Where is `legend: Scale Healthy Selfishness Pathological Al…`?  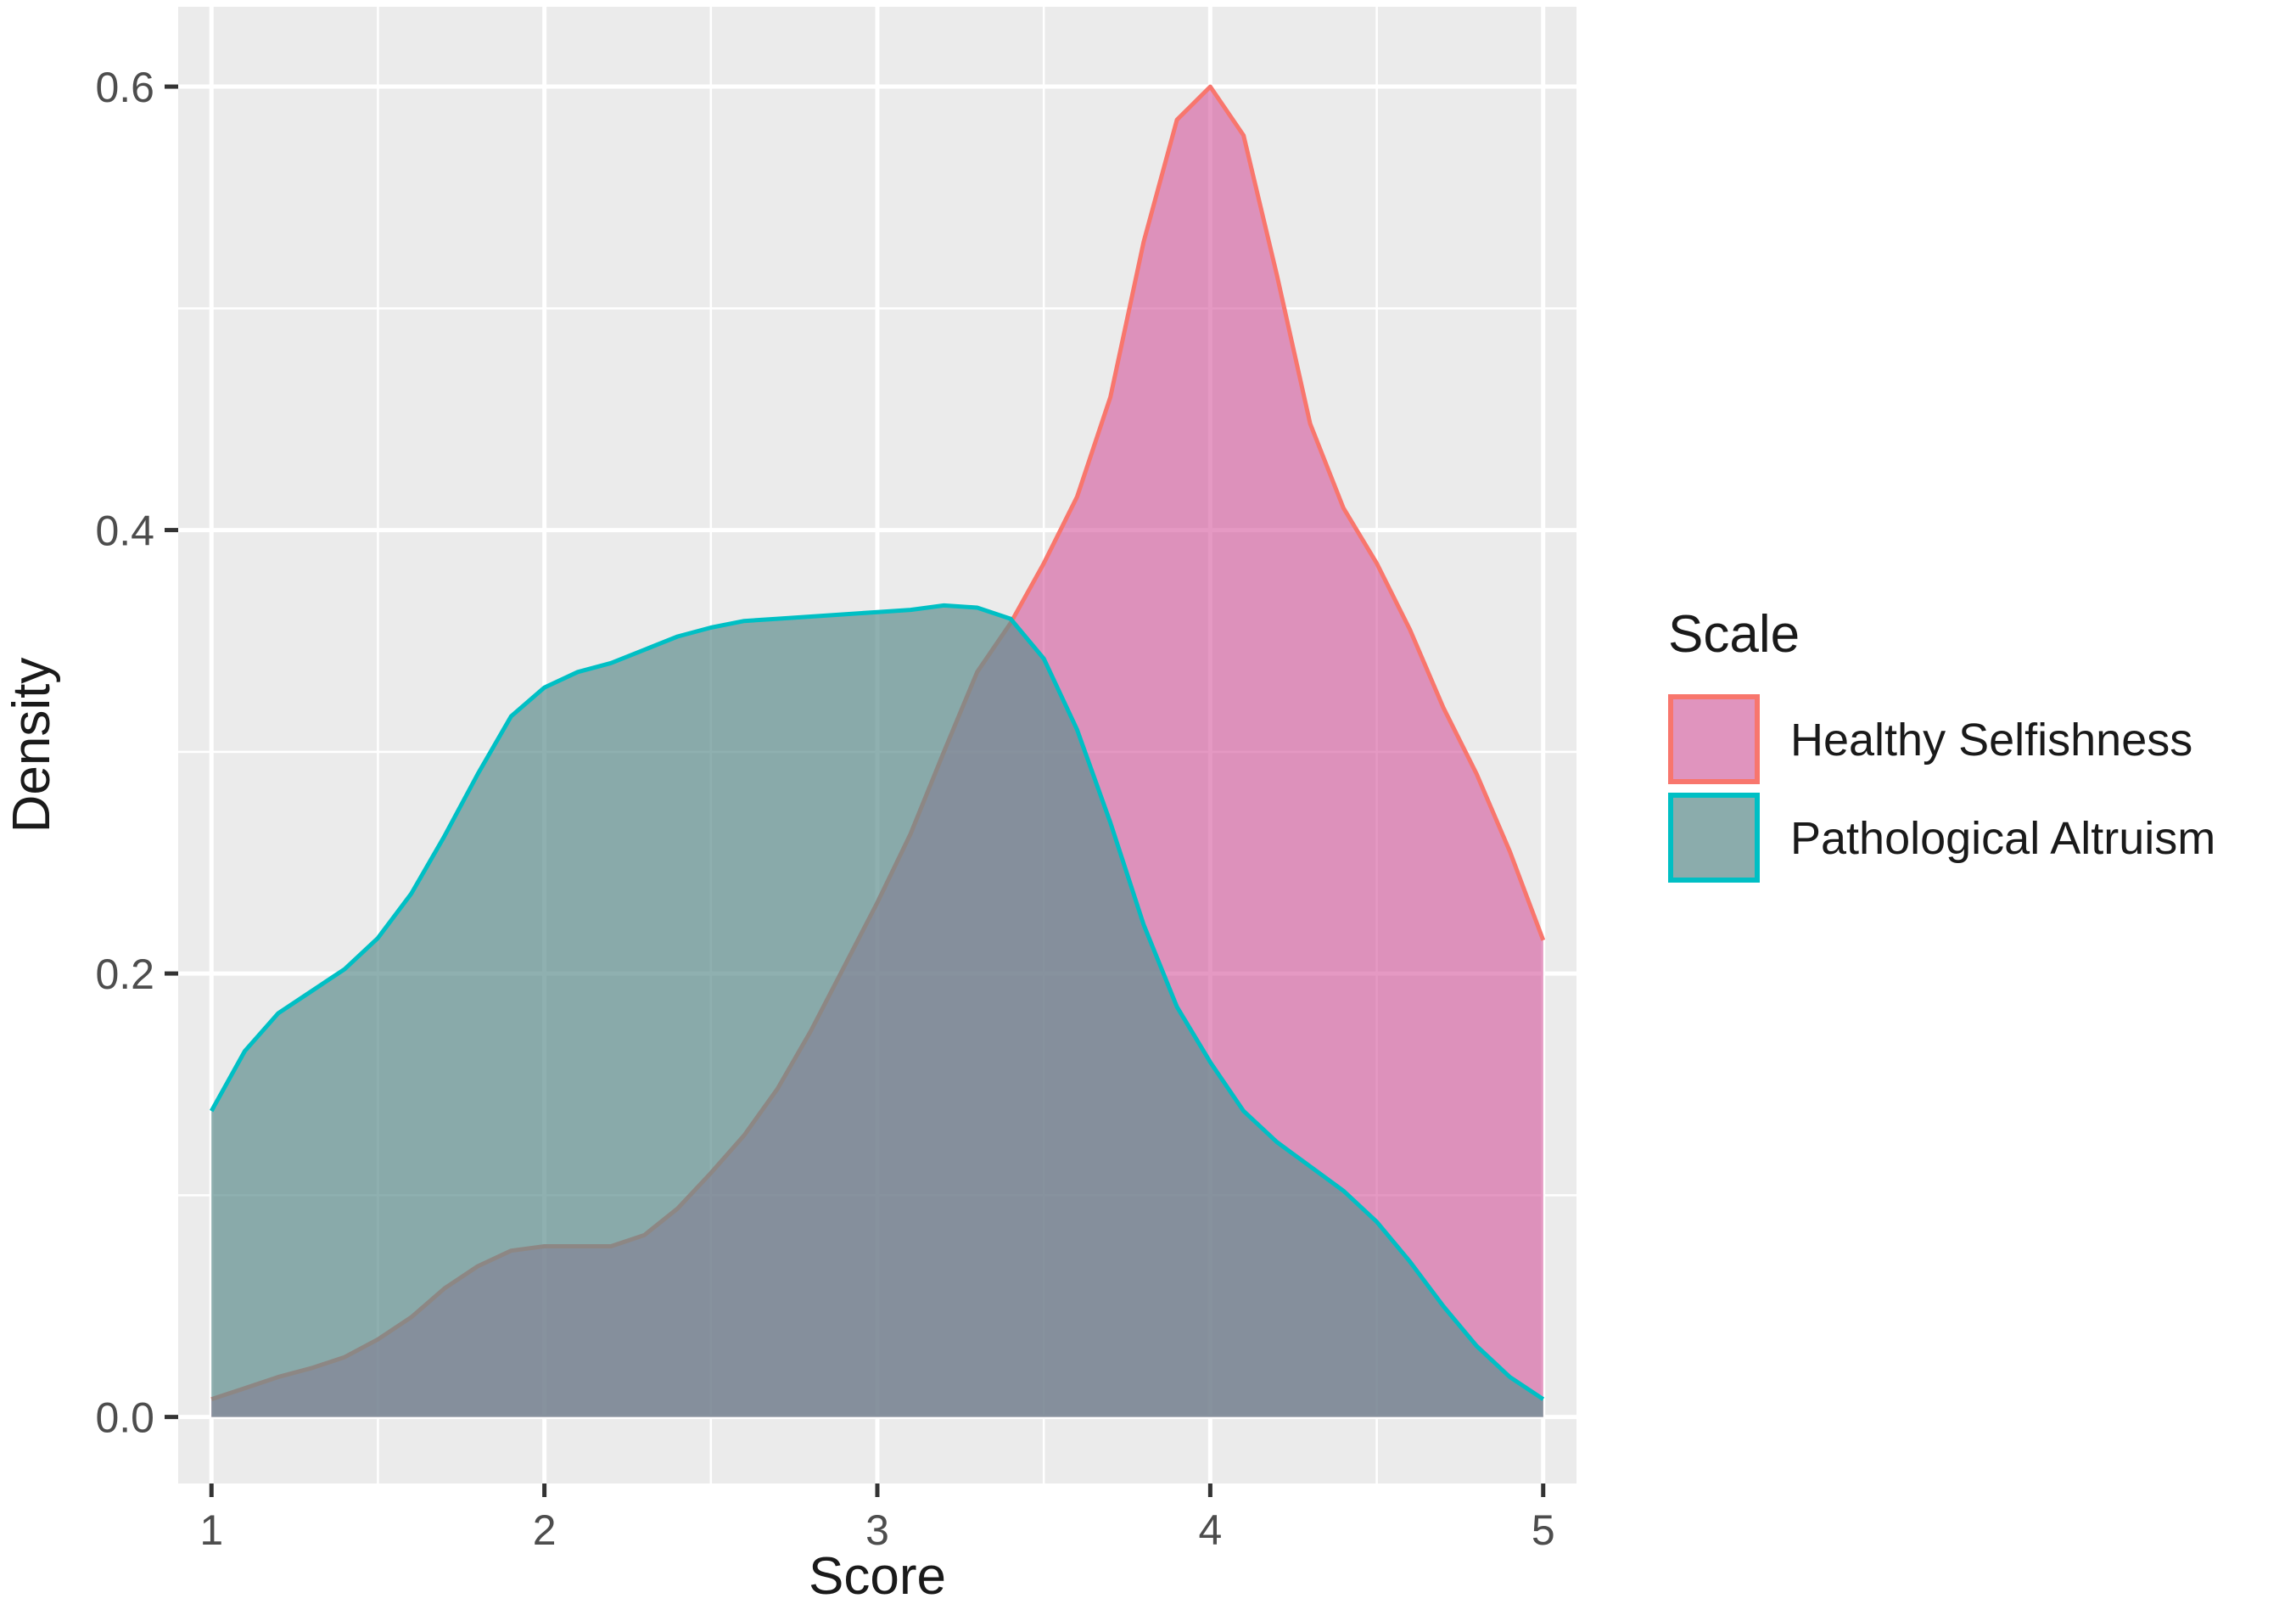 legend: Scale Healthy Selfishness Pathological Al… is located at coordinates (1941, 744).